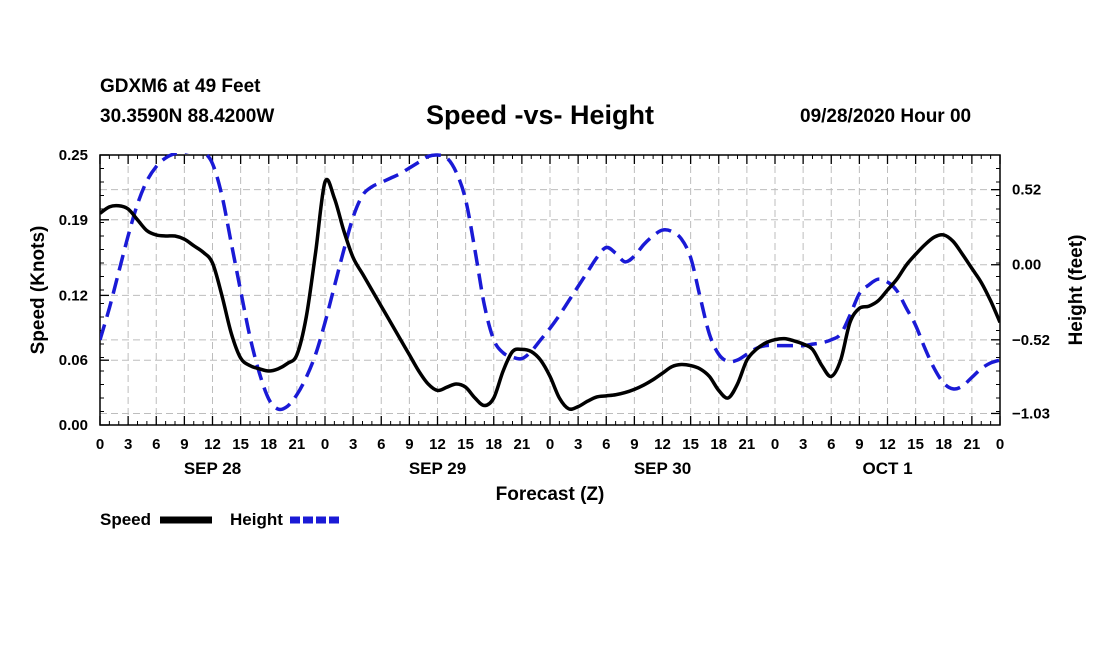 This screenshot has width=1100, height=650. I want to click on y2-tick-label: 0.52, so click(1026, 190).